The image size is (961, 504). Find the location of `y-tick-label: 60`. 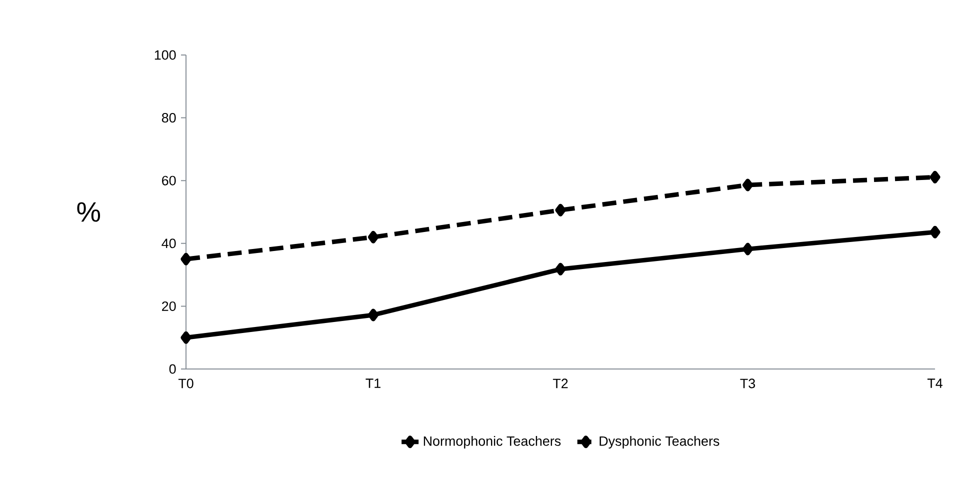

y-tick-label: 60 is located at coordinates (169, 181).